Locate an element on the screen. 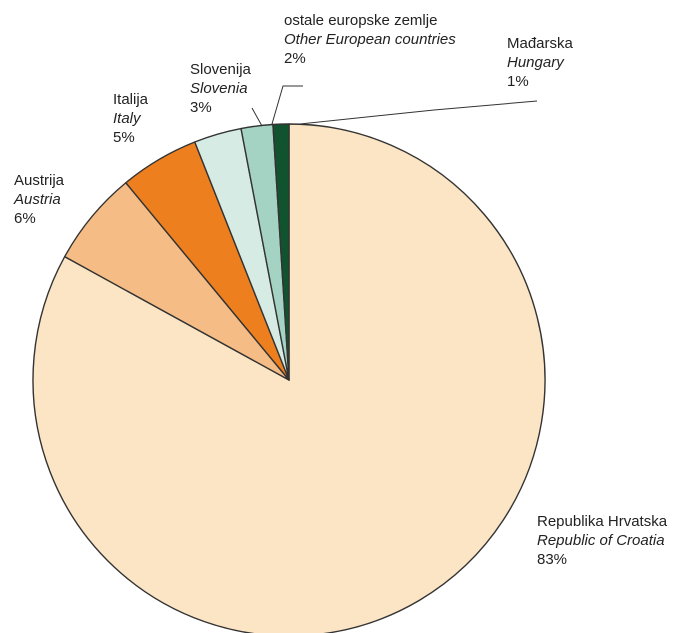 This screenshot has height=633, width=689. label-croatia-pct: 83% is located at coordinates (552, 559).